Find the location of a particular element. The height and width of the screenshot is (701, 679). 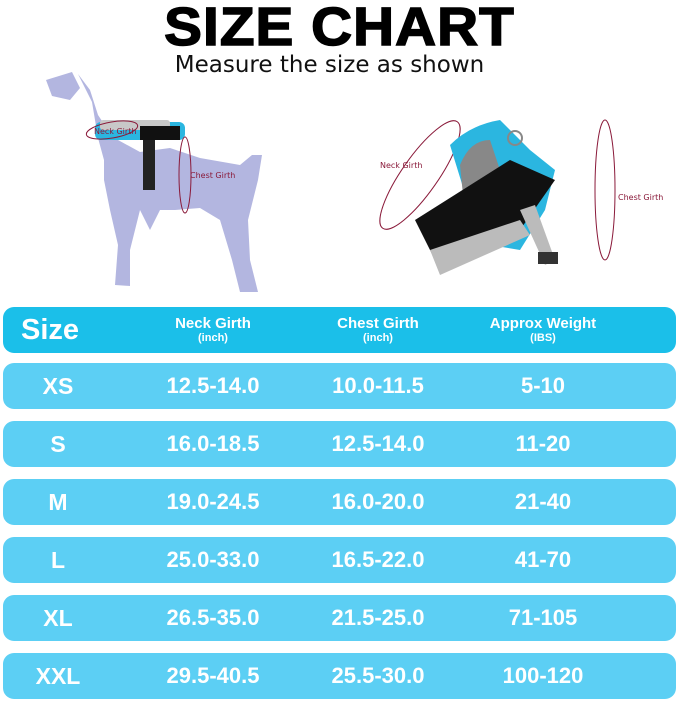

weight-cell: 11-20 is located at coordinates (543, 443).